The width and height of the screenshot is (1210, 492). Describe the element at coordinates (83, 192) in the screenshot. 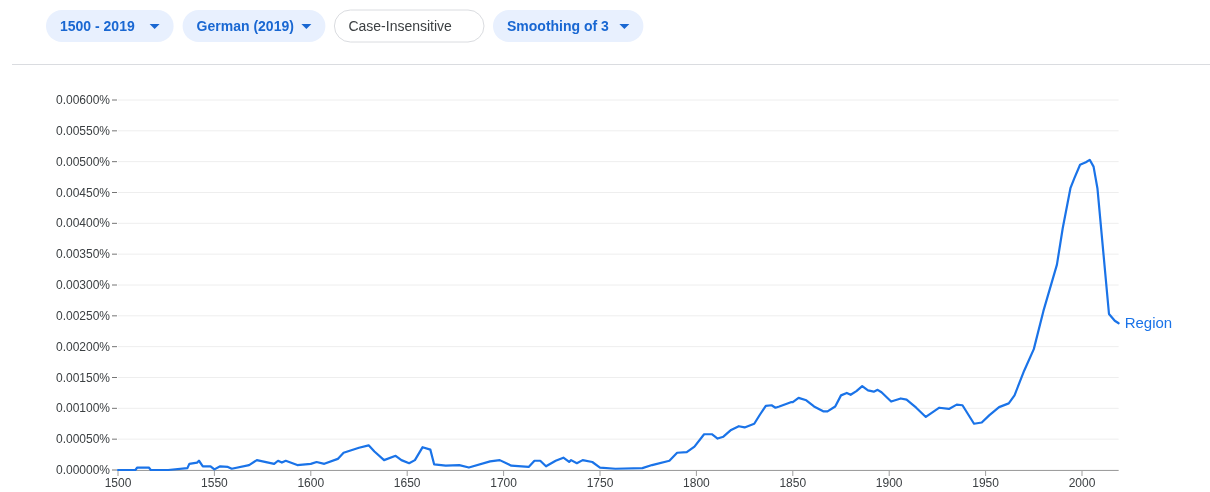

I see `y-tick-label: 0.00450%` at that location.